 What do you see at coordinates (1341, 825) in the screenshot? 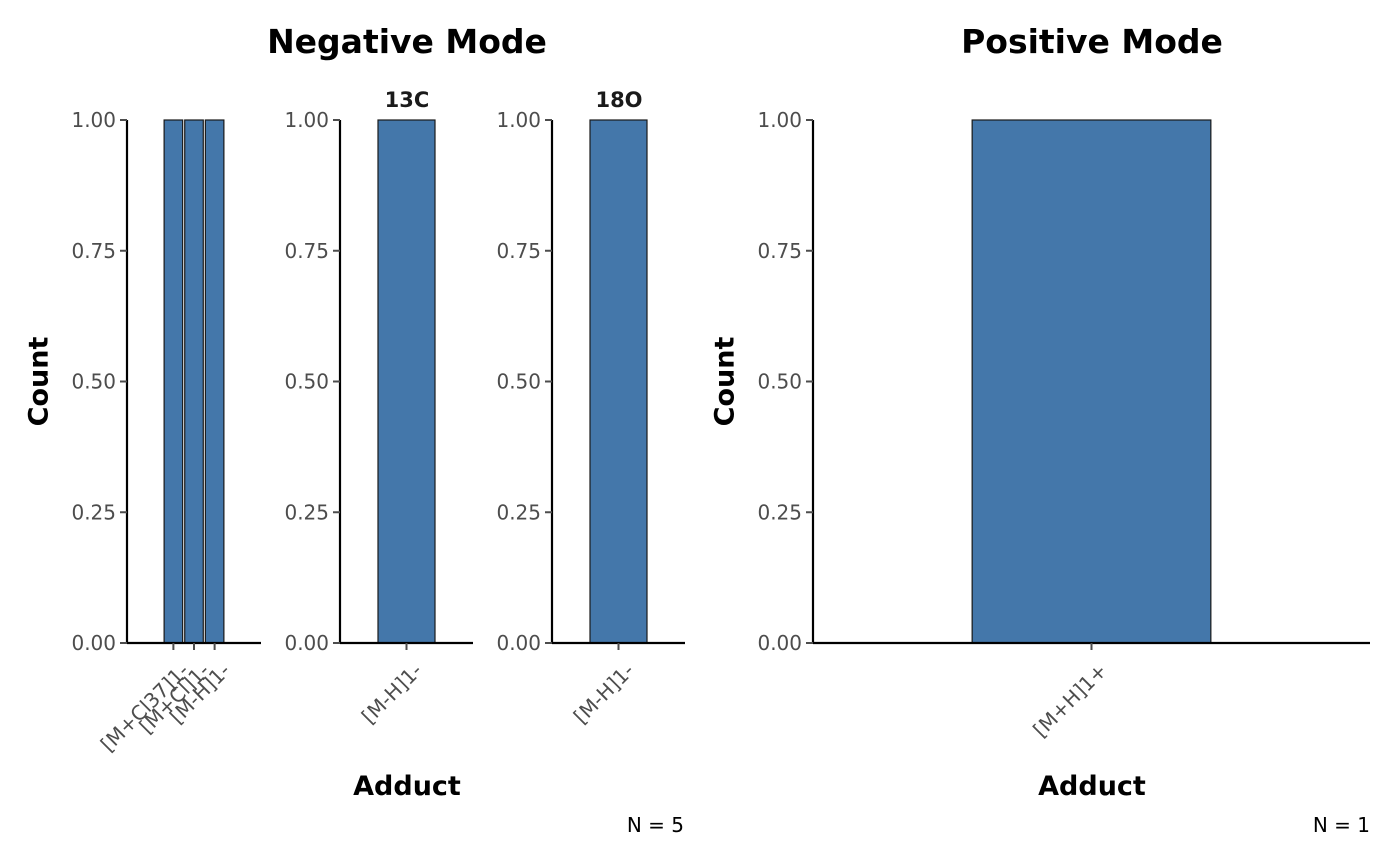
I see `sample-count-caption: N = 1` at bounding box center [1341, 825].